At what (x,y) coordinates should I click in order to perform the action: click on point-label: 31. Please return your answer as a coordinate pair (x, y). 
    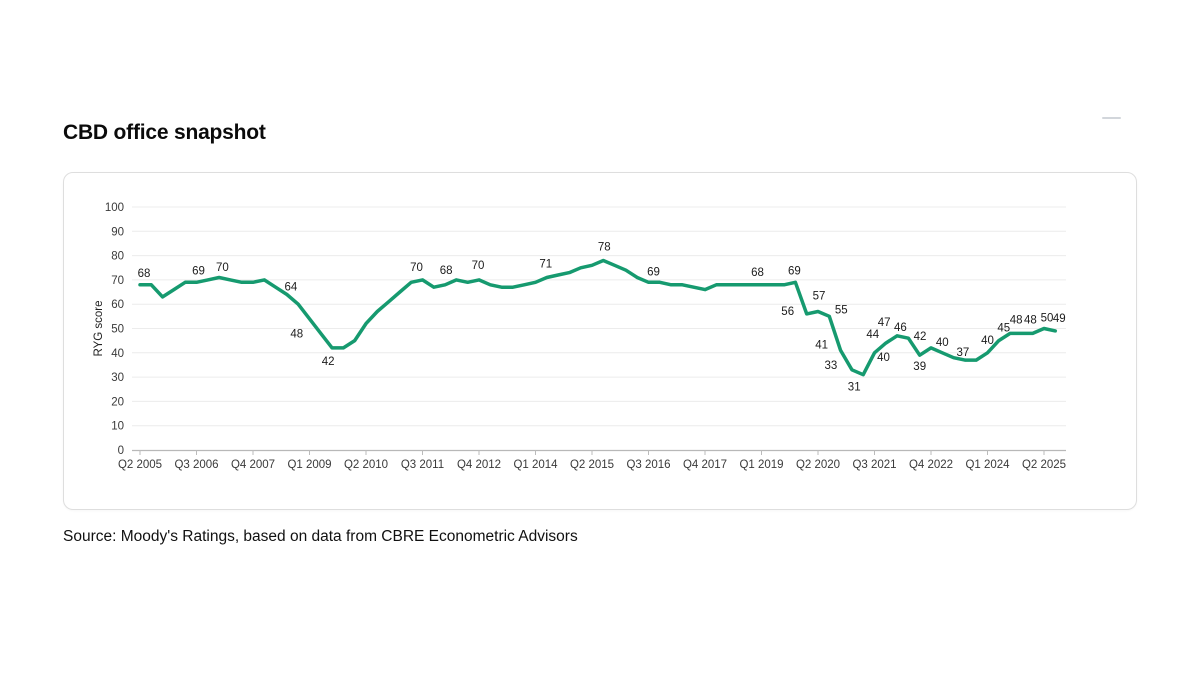
    Looking at the image, I should click on (854, 388).